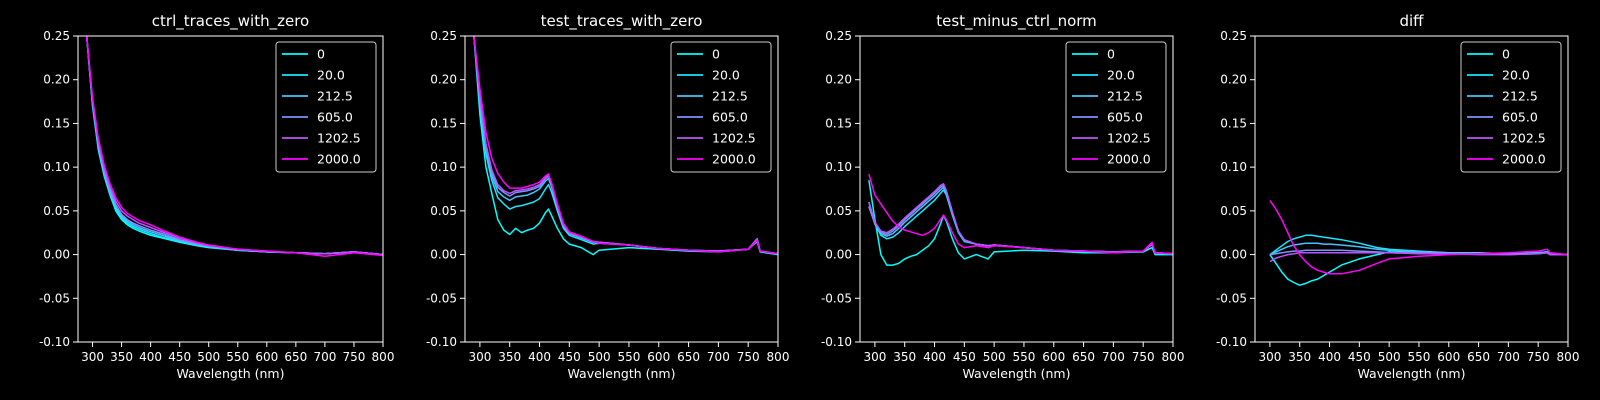  What do you see at coordinates (150, 357) in the screenshot?
I see `x-tick-label: 400` at bounding box center [150, 357].